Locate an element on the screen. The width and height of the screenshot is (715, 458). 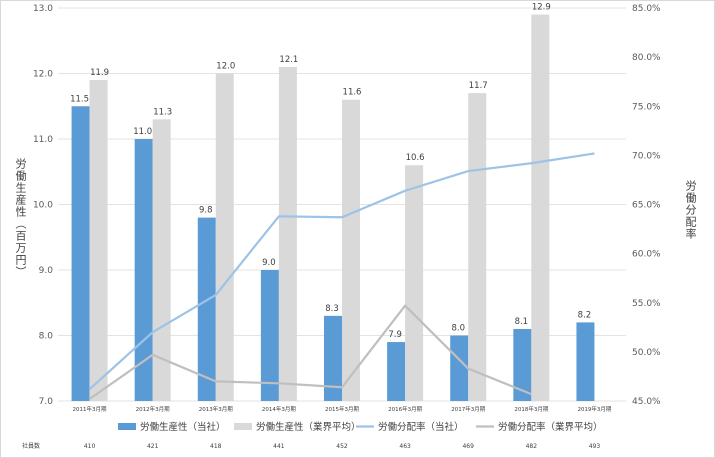
y2-tick-label: 70.0% is located at coordinates (646, 156).